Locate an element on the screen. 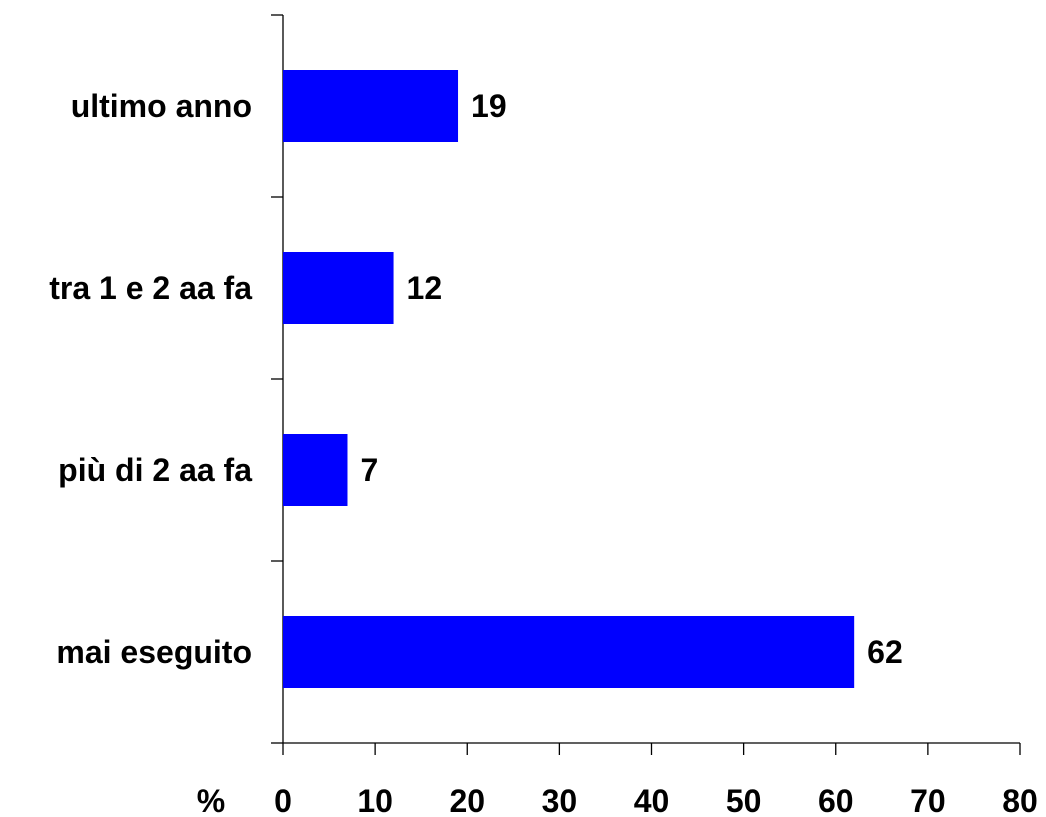  x-tick-label: 40 is located at coordinates (652, 800).